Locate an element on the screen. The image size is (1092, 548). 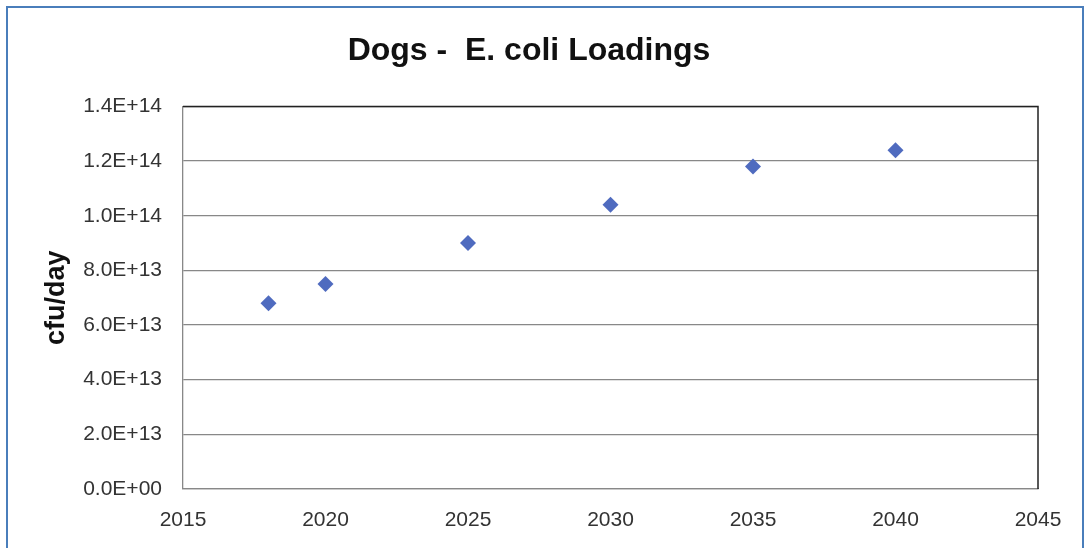
y-tick-label: 2.0E+13 is located at coordinates (122, 433).